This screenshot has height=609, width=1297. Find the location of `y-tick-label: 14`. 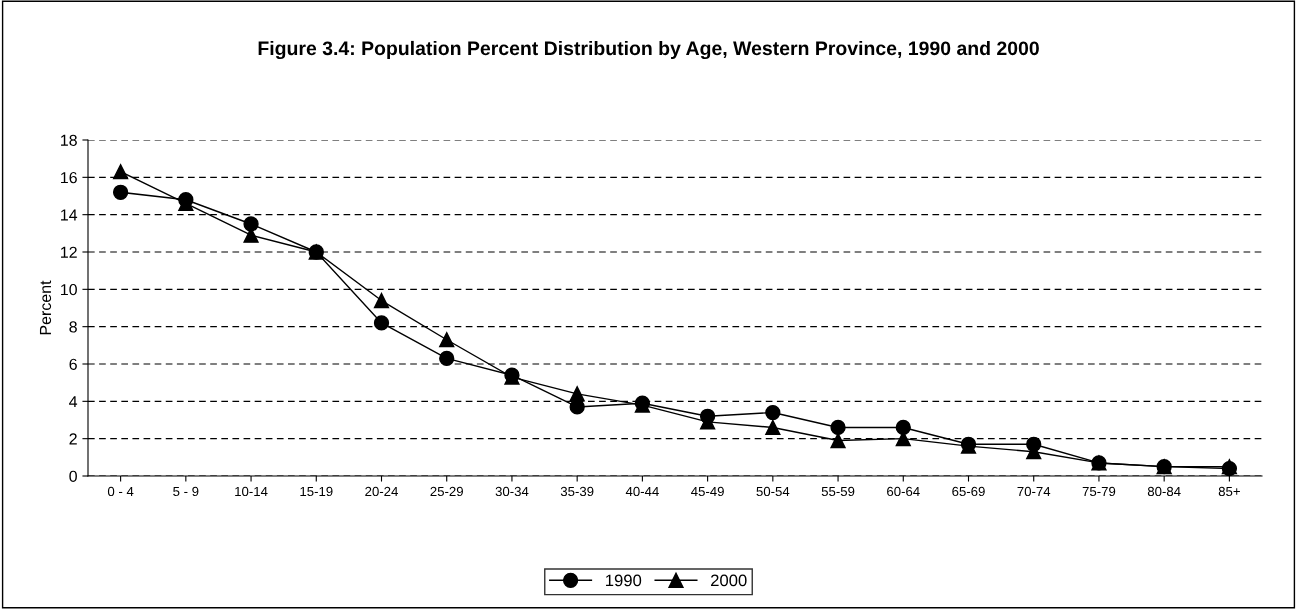

y-tick-label: 14 is located at coordinates (69, 215).